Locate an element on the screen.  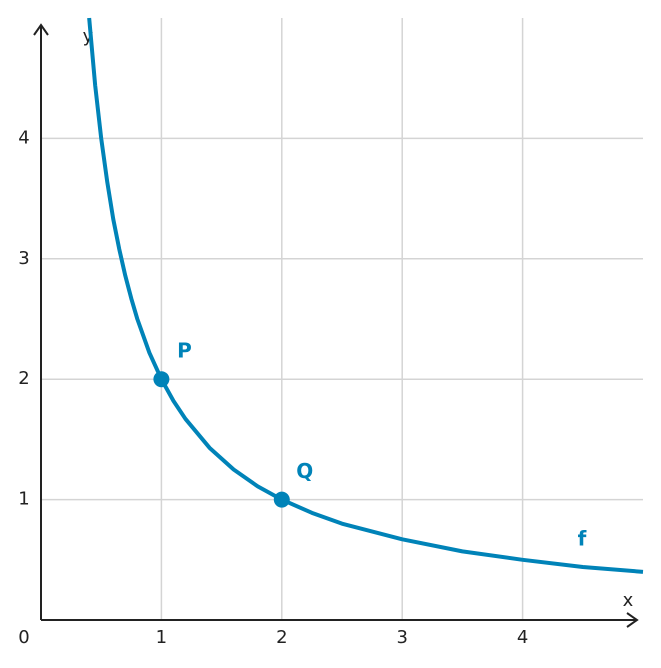
x-tick-label: 4 is located at coordinates (522, 637).